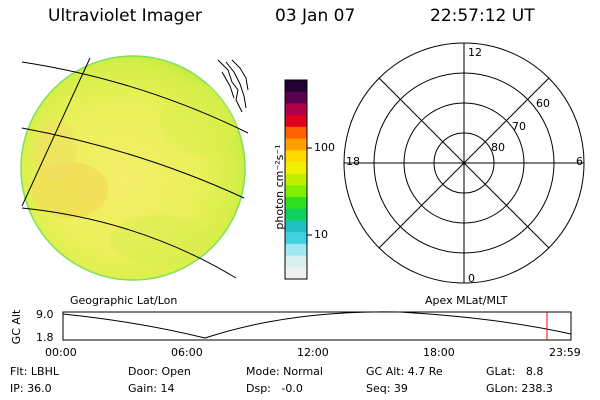 The image size is (600, 400). What do you see at coordinates (16, 327) in the screenshot?
I see `altitude-ylabel: GC Alt` at bounding box center [16, 327].